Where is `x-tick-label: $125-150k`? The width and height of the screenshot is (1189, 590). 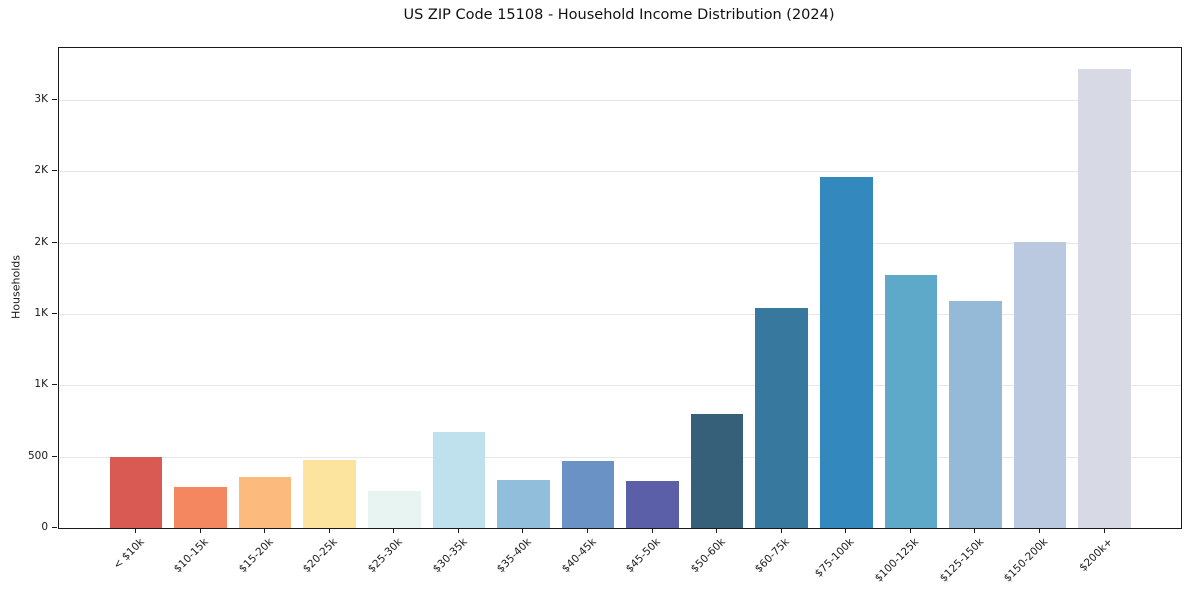 x-tick-label: $125-150k is located at coordinates (961, 560).